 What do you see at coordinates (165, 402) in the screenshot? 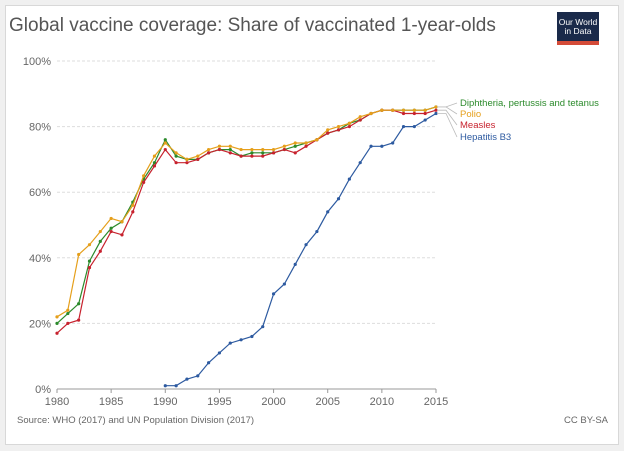
I see `x-tick-label: 1990` at bounding box center [165, 402].